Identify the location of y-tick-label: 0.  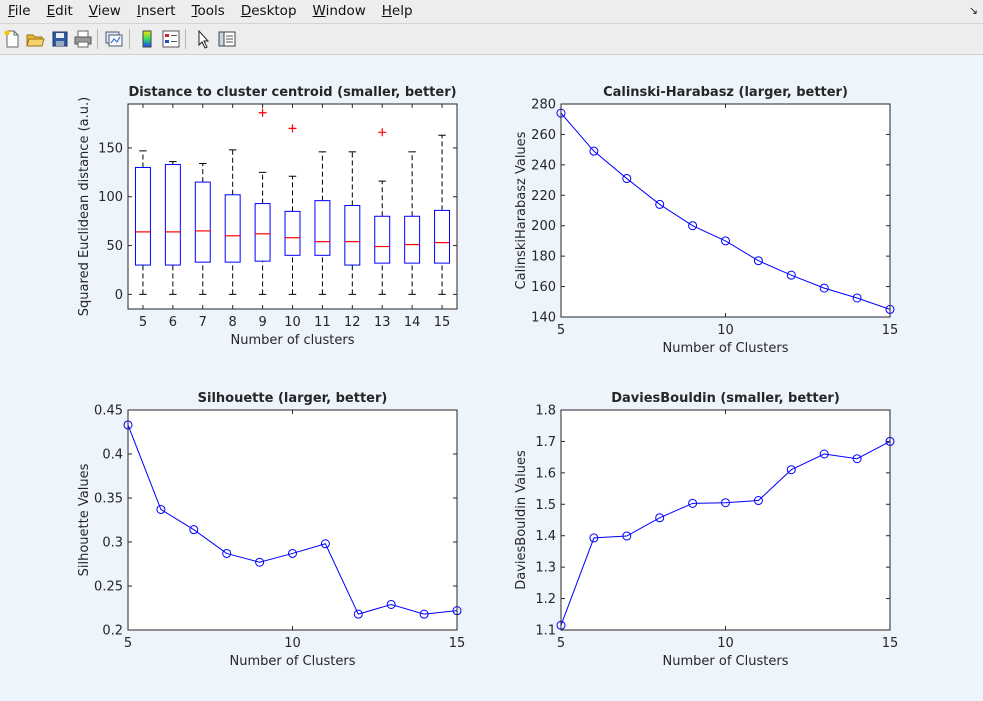
(119, 295).